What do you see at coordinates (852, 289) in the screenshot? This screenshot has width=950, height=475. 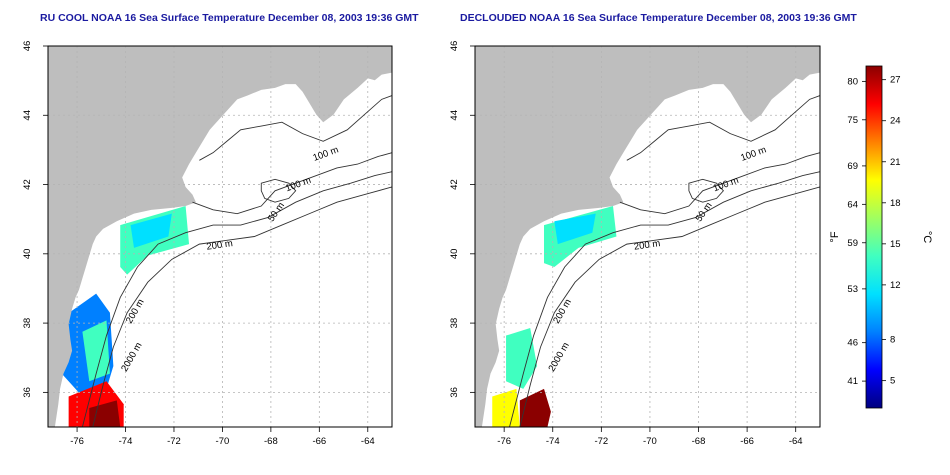 I see `fahrenheit-tick-label: 53` at bounding box center [852, 289].